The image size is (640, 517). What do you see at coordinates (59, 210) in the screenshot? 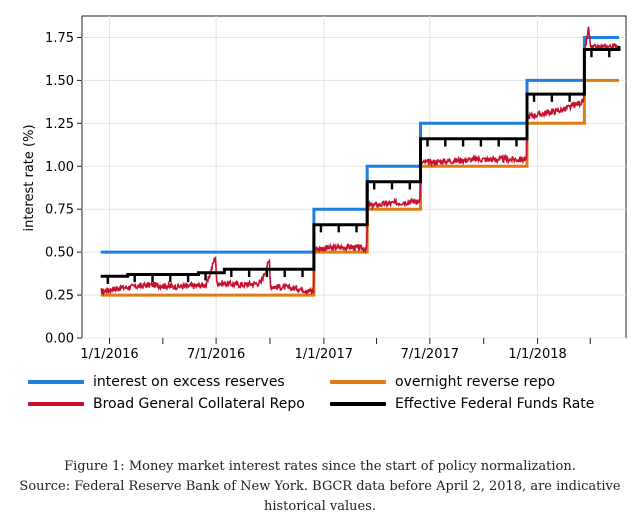
I see `y-tick-label: 0.75` at bounding box center [59, 210].